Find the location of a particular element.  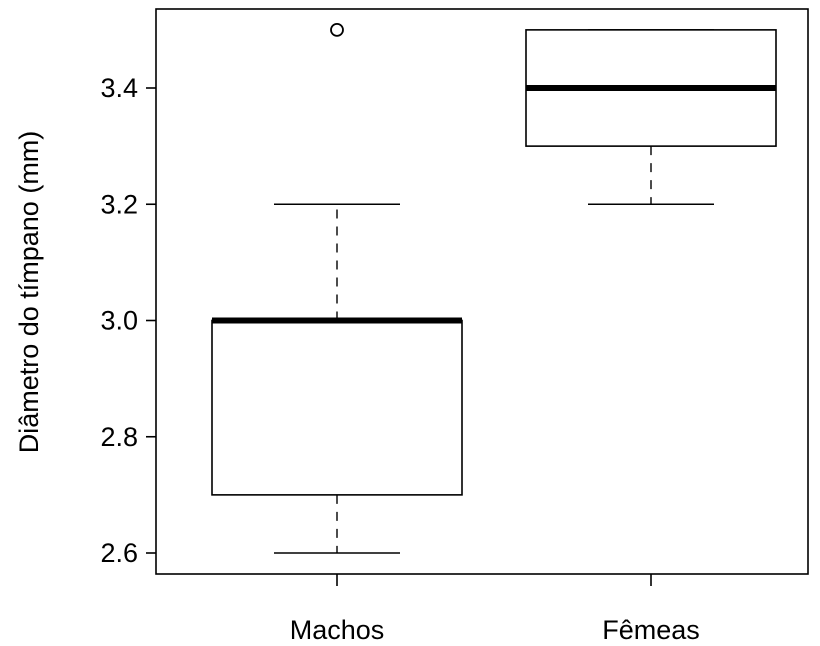

x-tick-label: Fêmeas is located at coordinates (651, 630).